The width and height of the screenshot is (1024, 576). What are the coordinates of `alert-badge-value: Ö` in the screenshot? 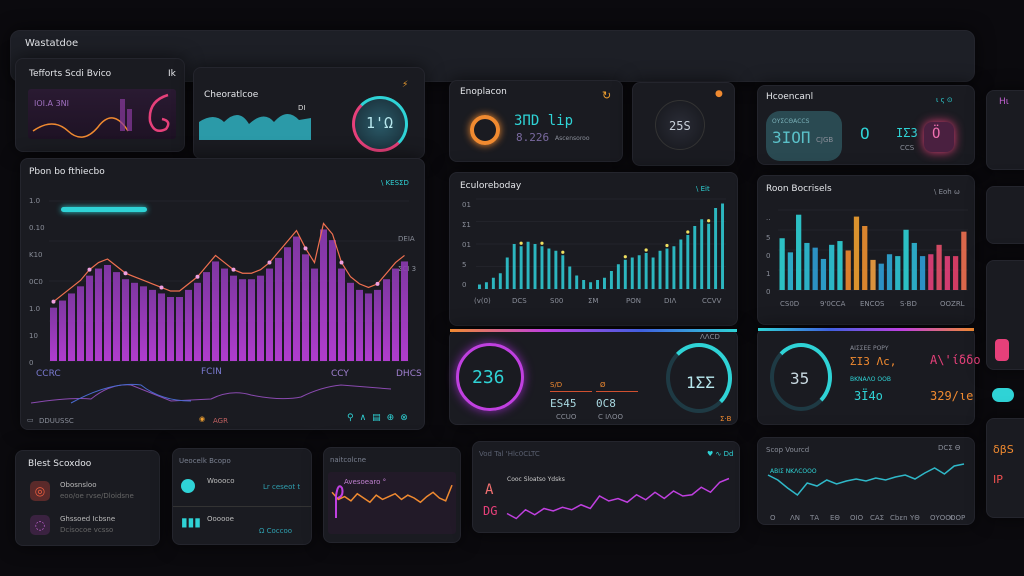 It's located at (936, 134).